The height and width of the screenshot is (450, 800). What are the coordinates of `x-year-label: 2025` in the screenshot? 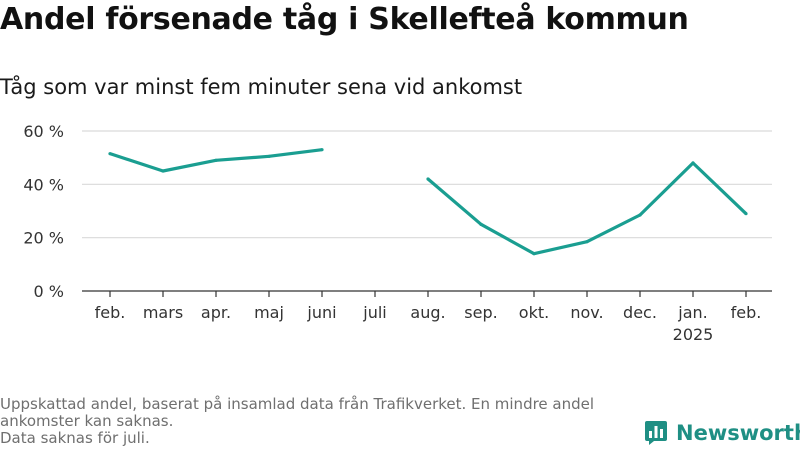 It's located at (693, 334).